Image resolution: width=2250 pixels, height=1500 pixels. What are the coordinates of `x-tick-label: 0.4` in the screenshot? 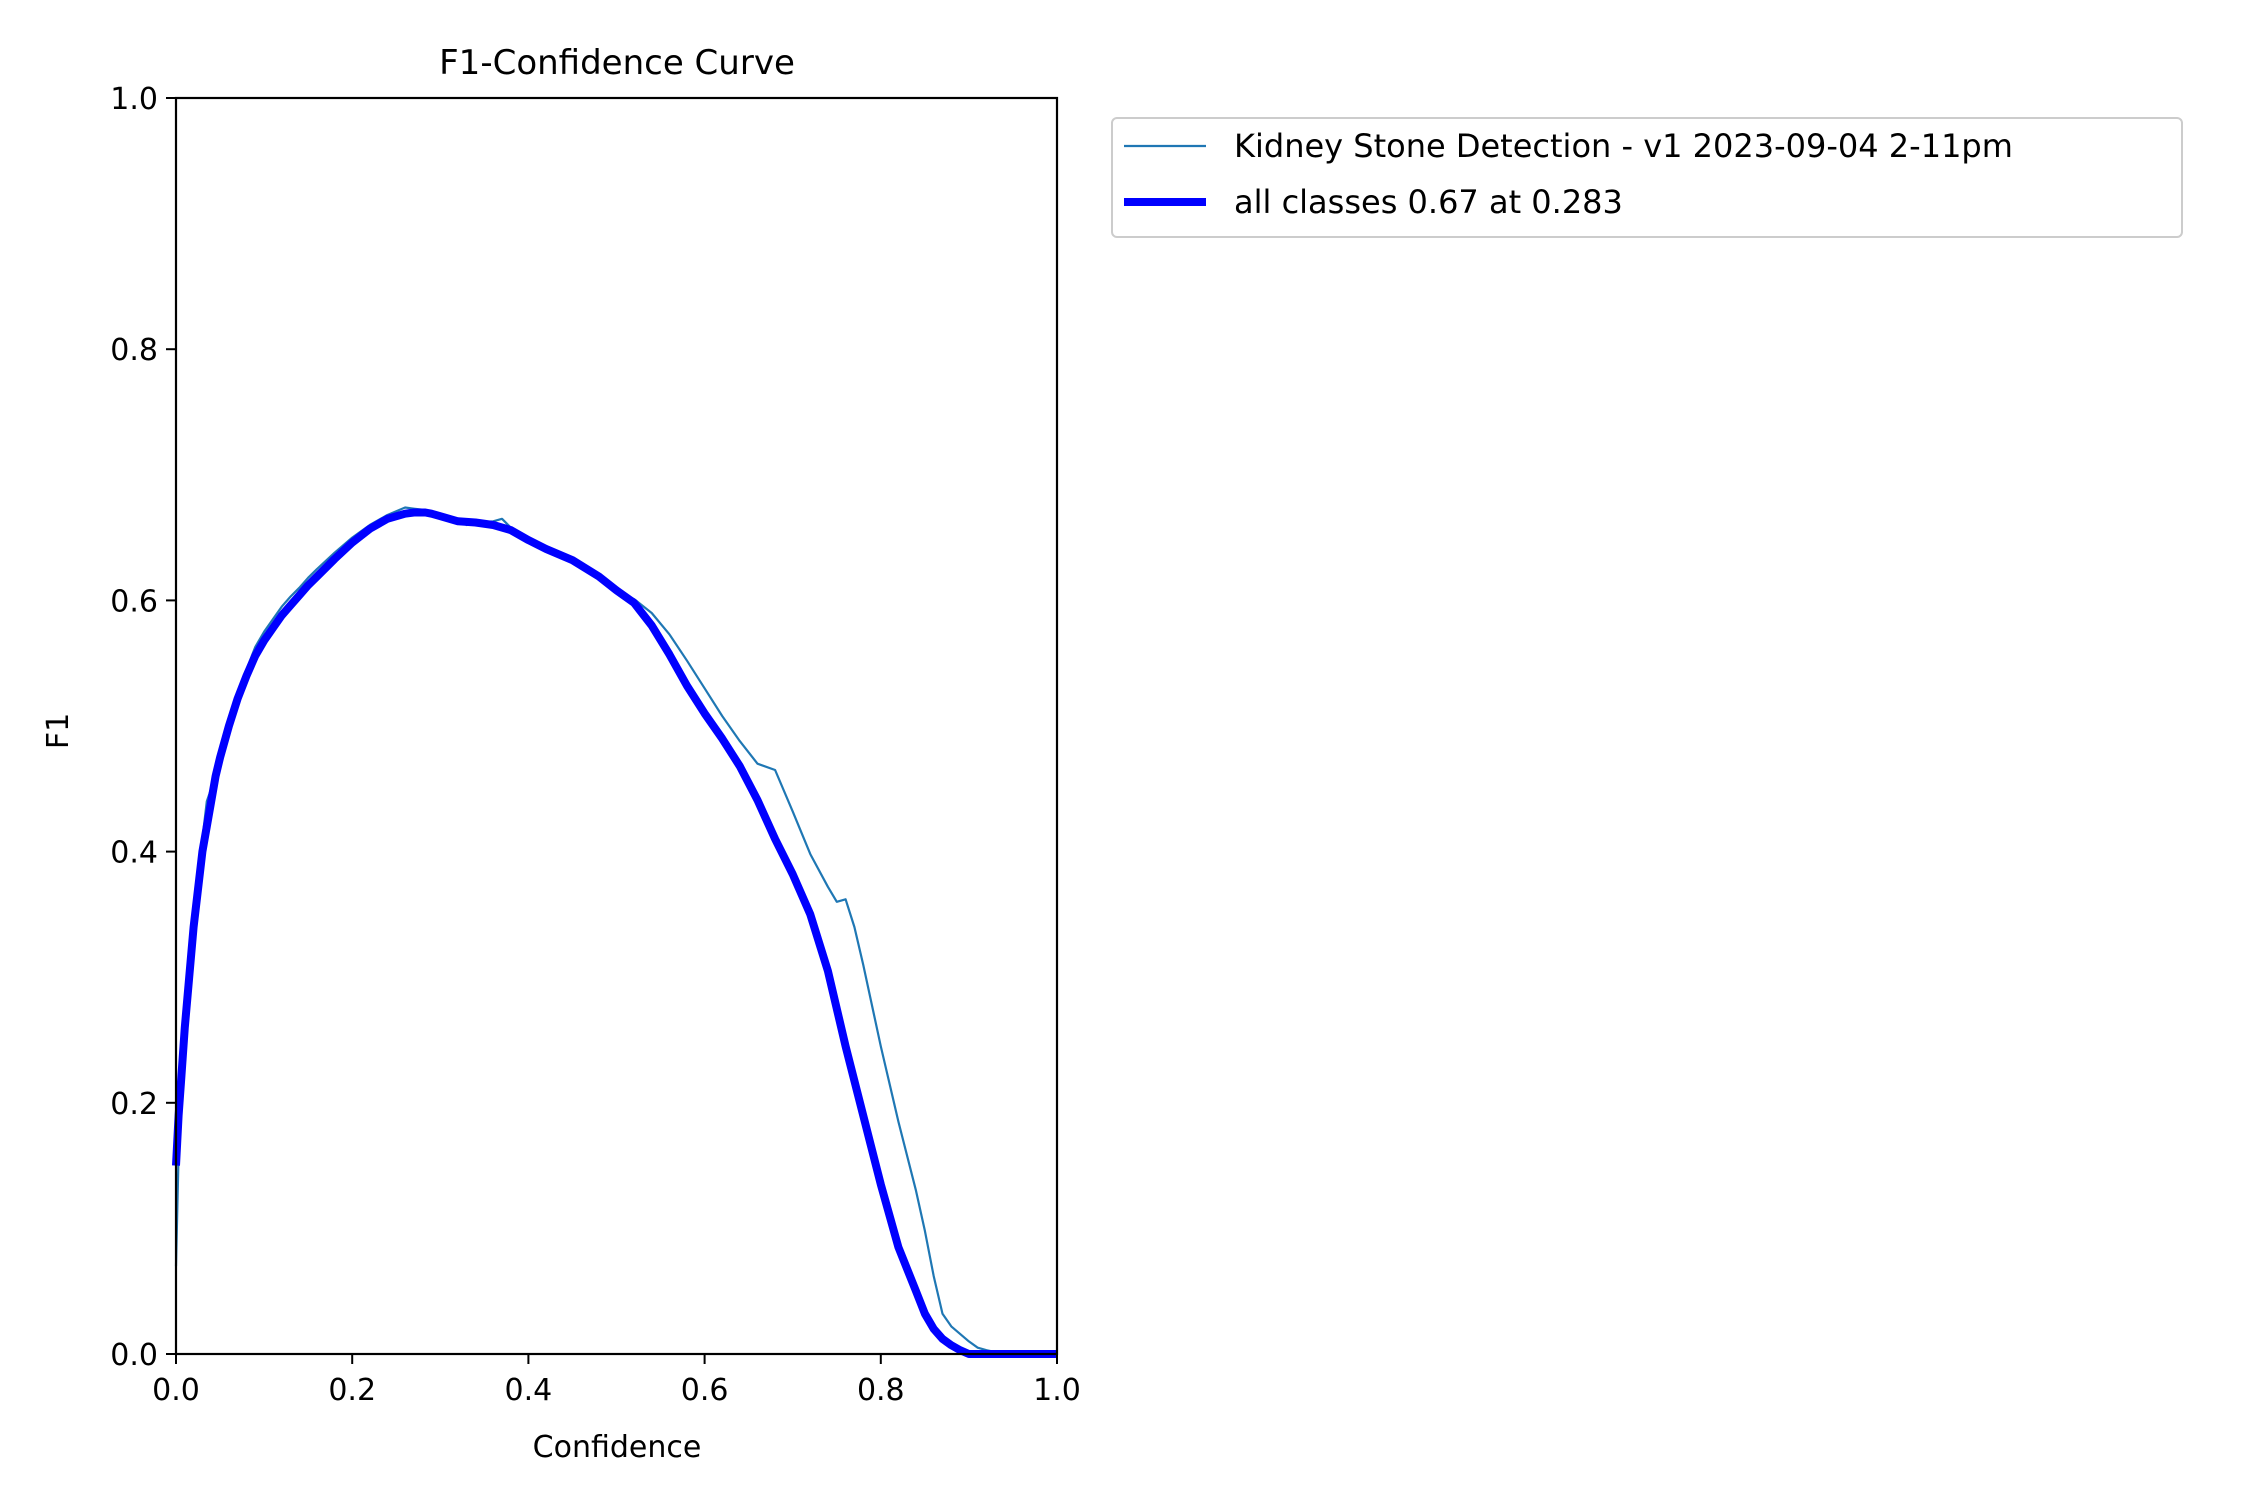 It's located at (529, 1390).